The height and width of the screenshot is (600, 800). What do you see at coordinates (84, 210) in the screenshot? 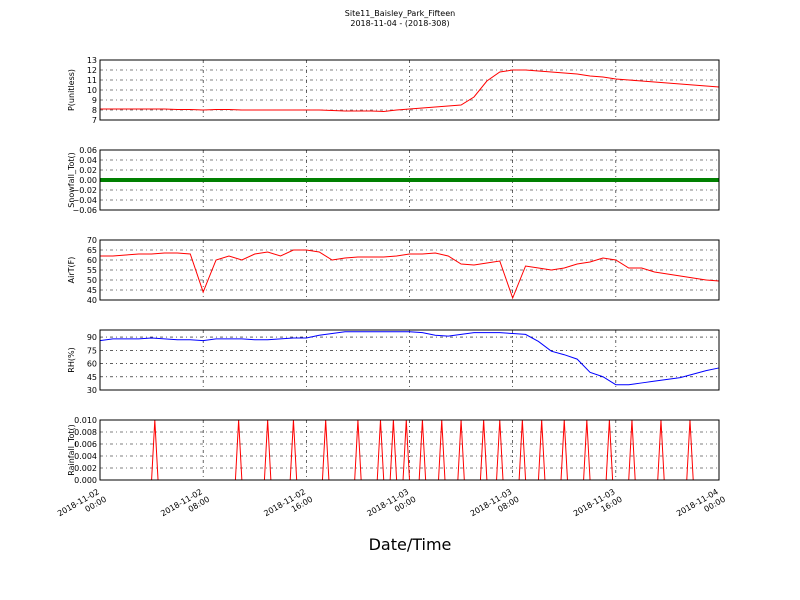
I see `y-tick-label: −0.06` at bounding box center [84, 210].